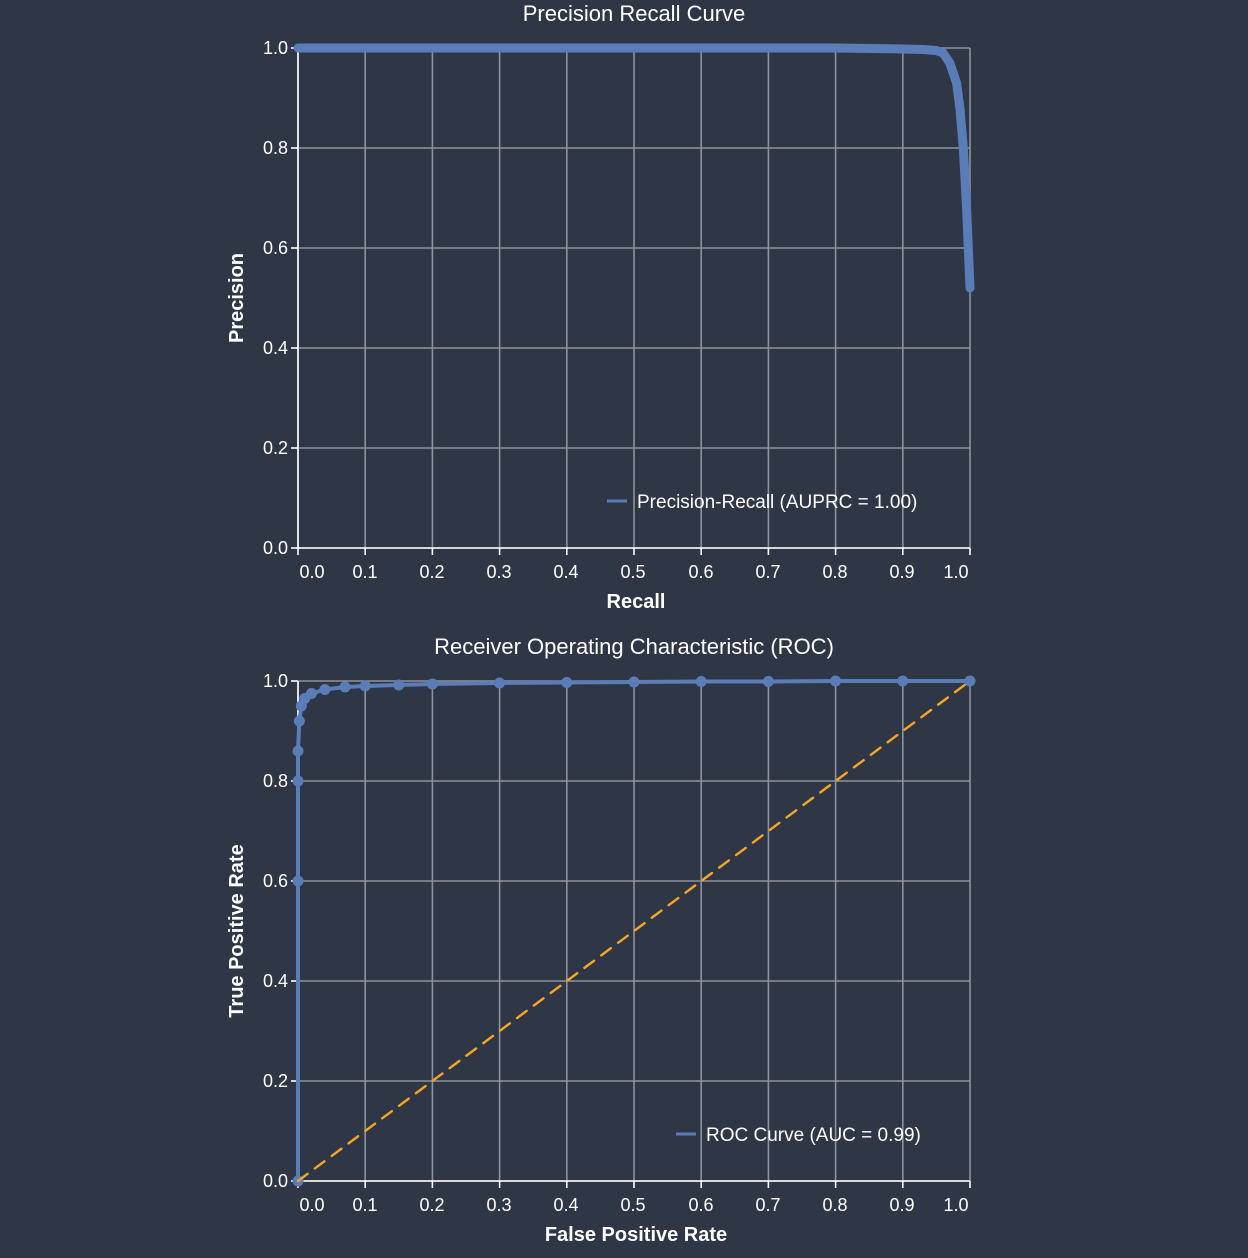 This screenshot has width=1248, height=1258. Describe the element at coordinates (237, 298) in the screenshot. I see `y-axis-label: Precision` at that location.